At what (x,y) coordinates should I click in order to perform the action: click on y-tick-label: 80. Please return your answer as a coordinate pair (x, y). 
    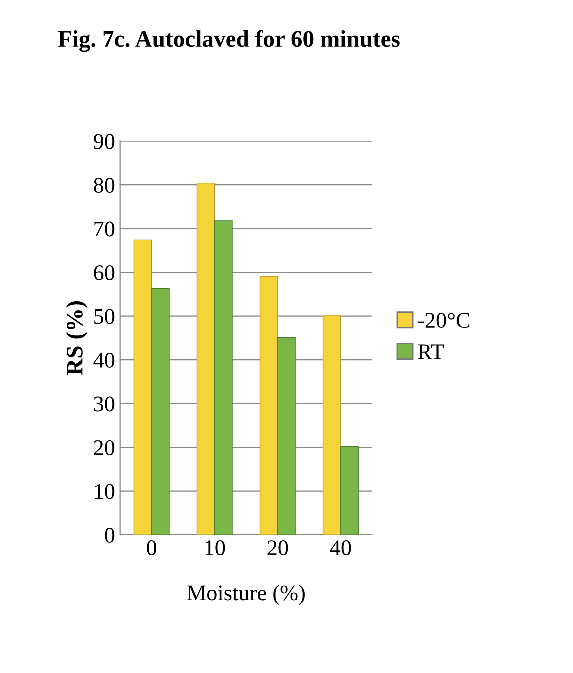
    Looking at the image, I should click on (104, 186).